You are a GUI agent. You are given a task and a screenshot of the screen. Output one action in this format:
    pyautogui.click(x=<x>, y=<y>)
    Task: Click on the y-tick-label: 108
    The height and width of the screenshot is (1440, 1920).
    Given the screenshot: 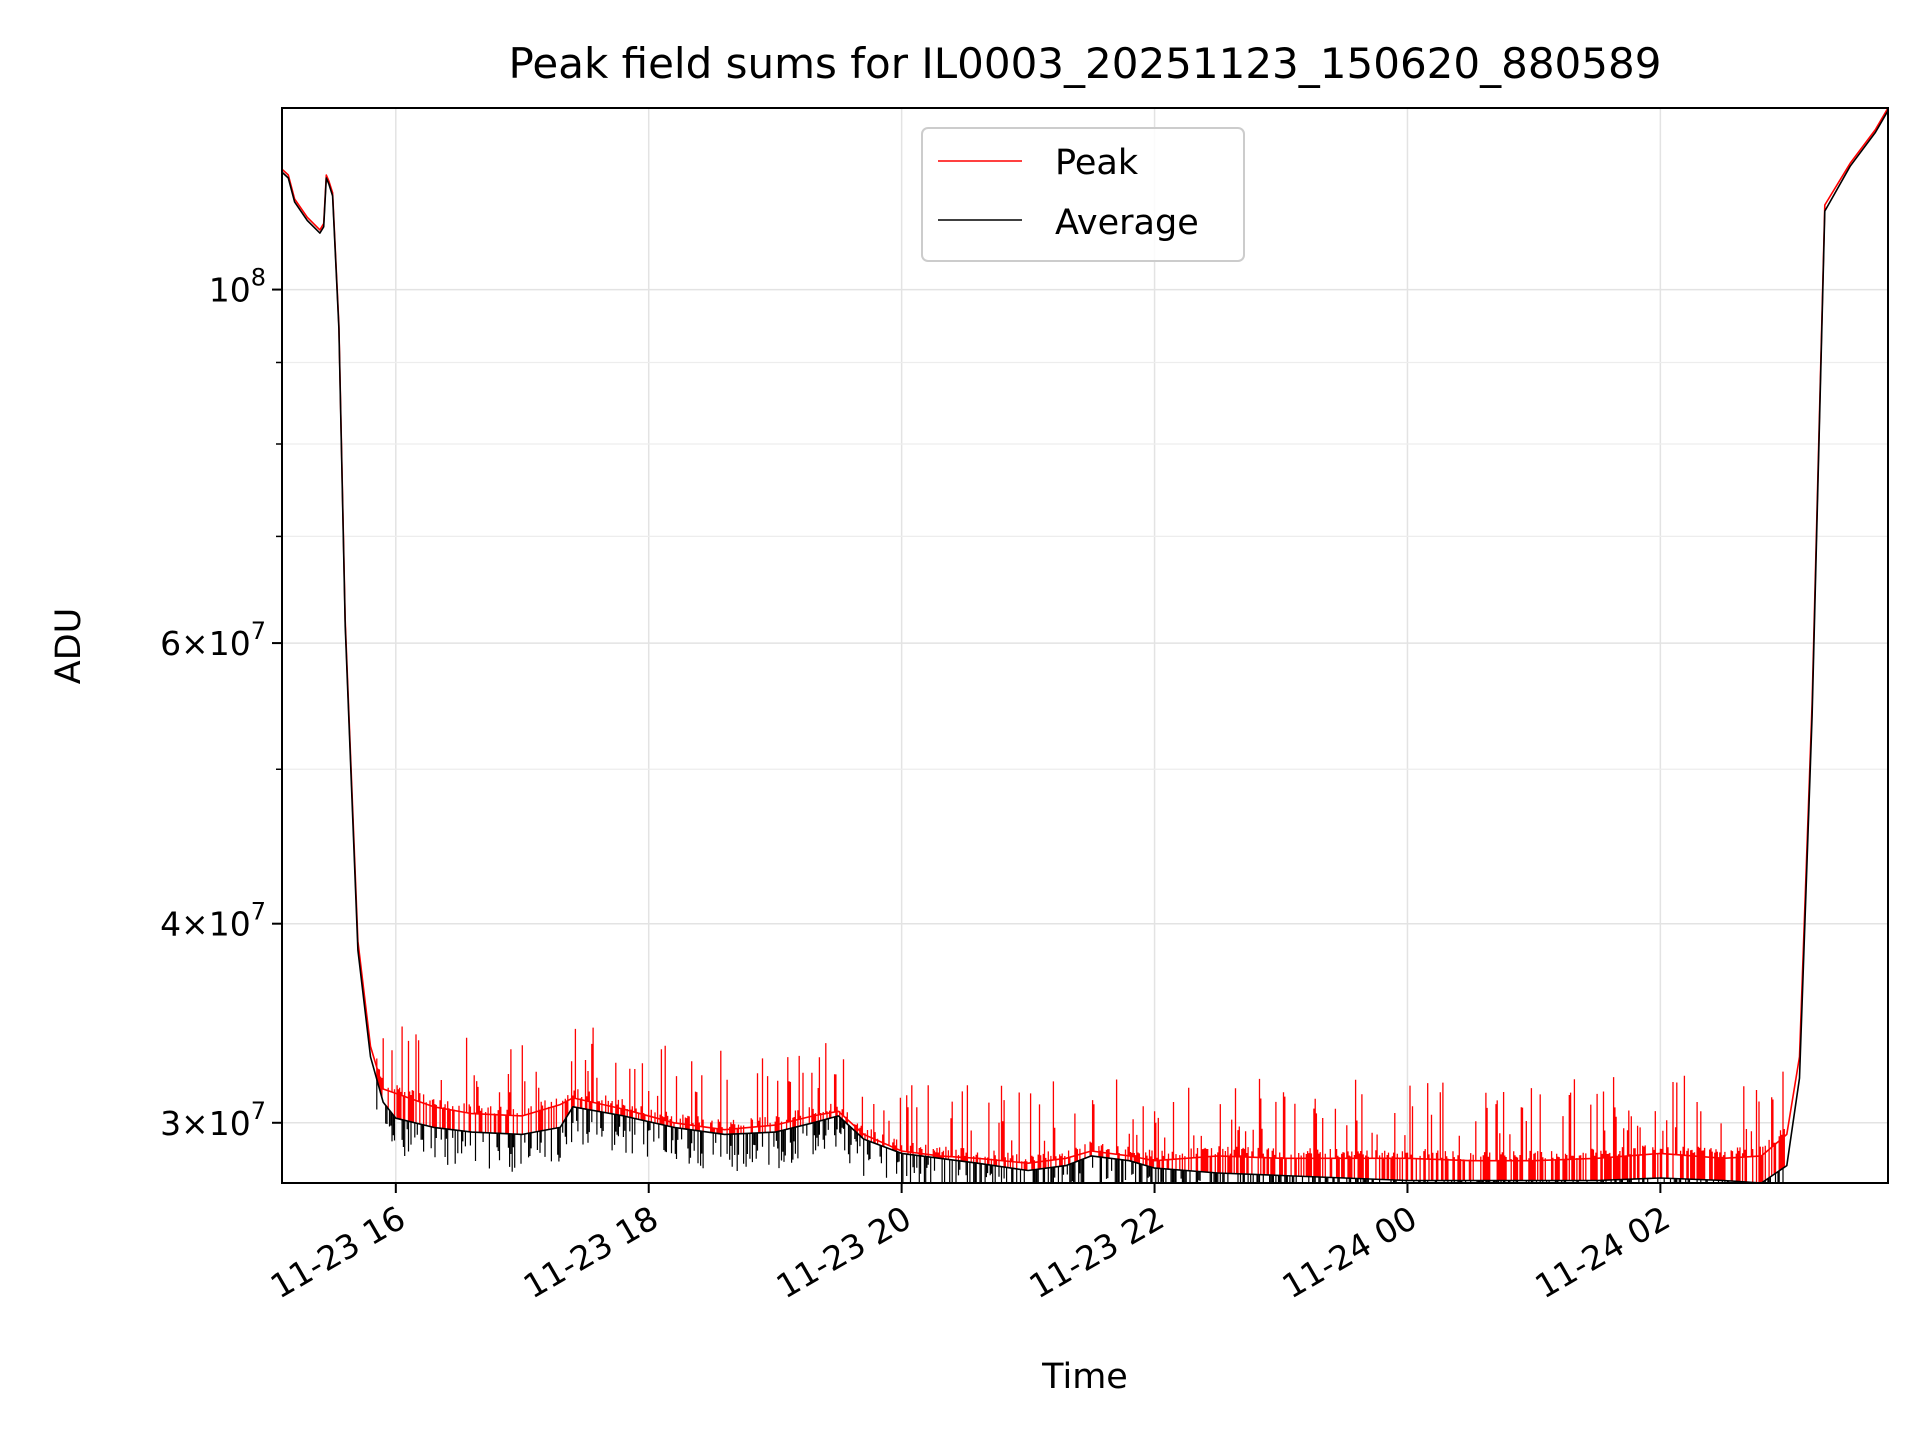 What is the action you would take?
    pyautogui.click(x=237, y=287)
    